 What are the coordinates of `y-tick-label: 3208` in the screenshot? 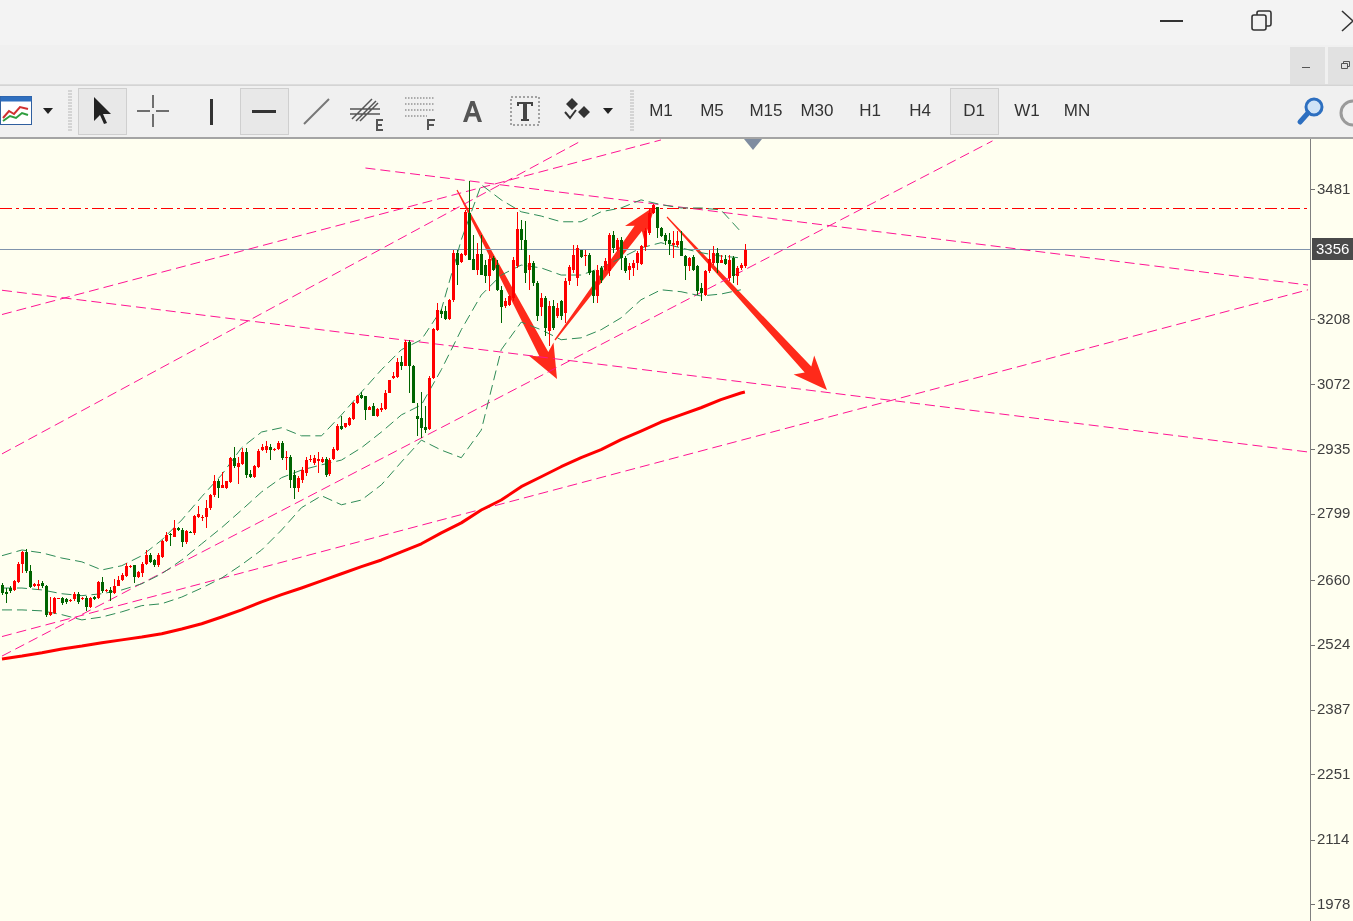 It's located at (1334, 318).